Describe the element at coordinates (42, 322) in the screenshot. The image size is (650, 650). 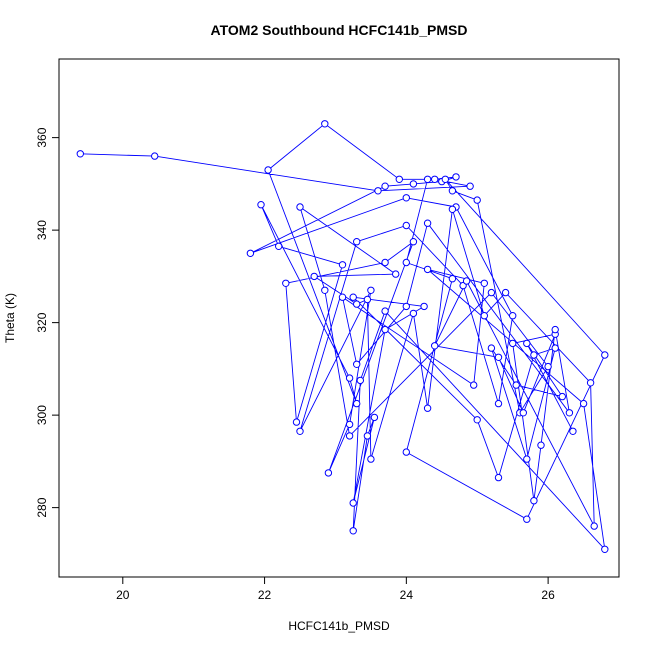
I see `y-tick-label: 320` at that location.